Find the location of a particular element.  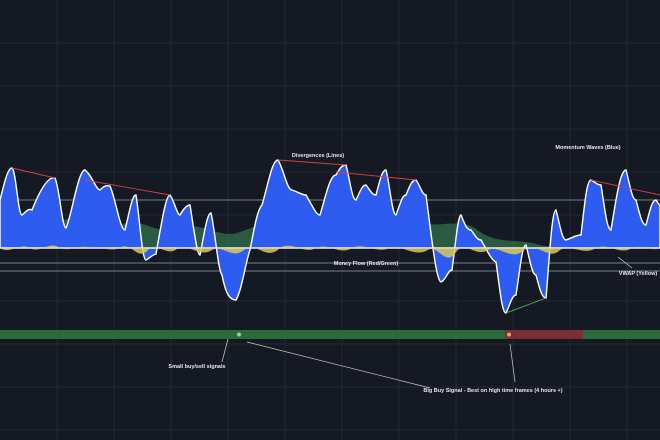

big-buy-dot is located at coordinates (509, 334).